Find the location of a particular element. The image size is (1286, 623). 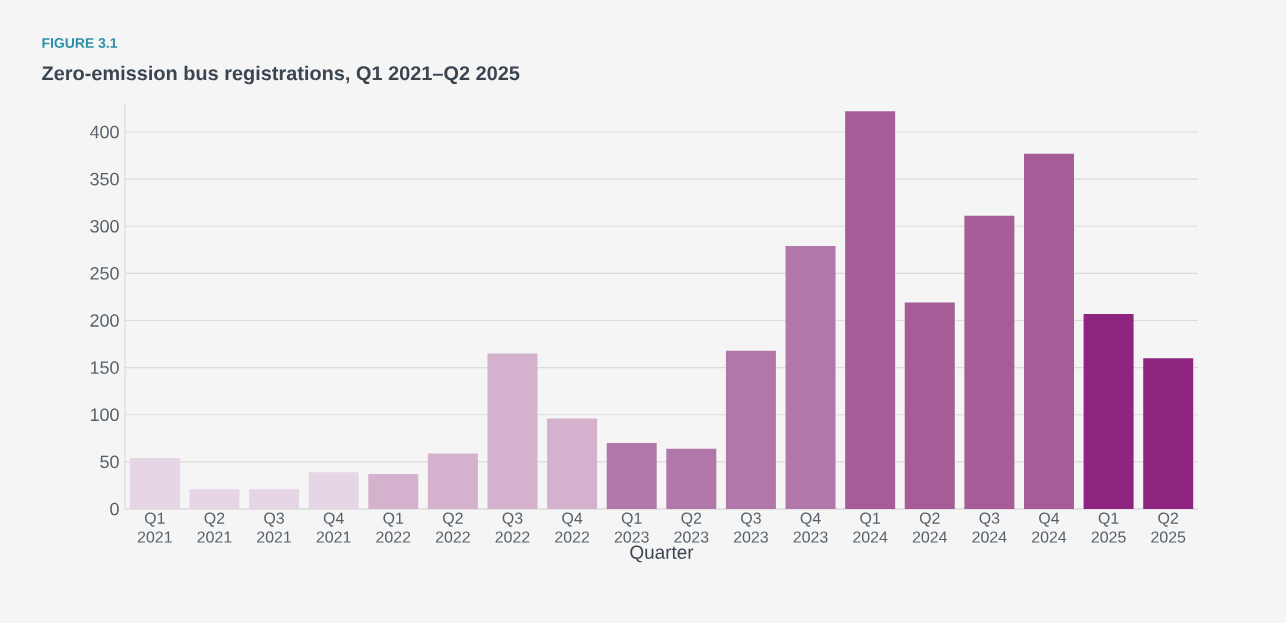

x-tick-label: Q3 2022 is located at coordinates (512, 527).